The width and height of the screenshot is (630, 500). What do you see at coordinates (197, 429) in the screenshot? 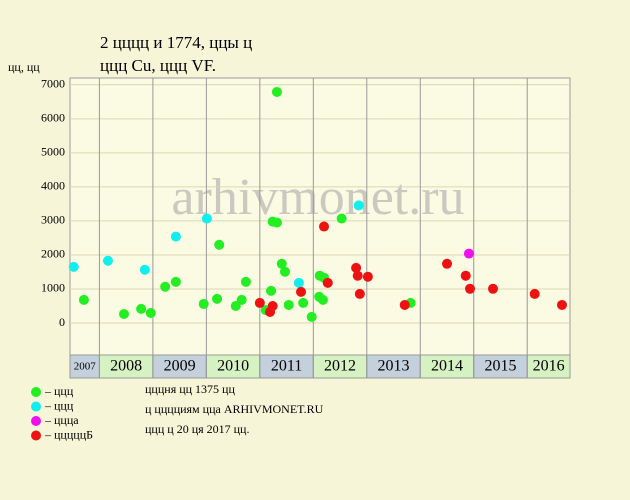
I see `note: ццц ц 20 ця 2017 цц.` at bounding box center [197, 429].